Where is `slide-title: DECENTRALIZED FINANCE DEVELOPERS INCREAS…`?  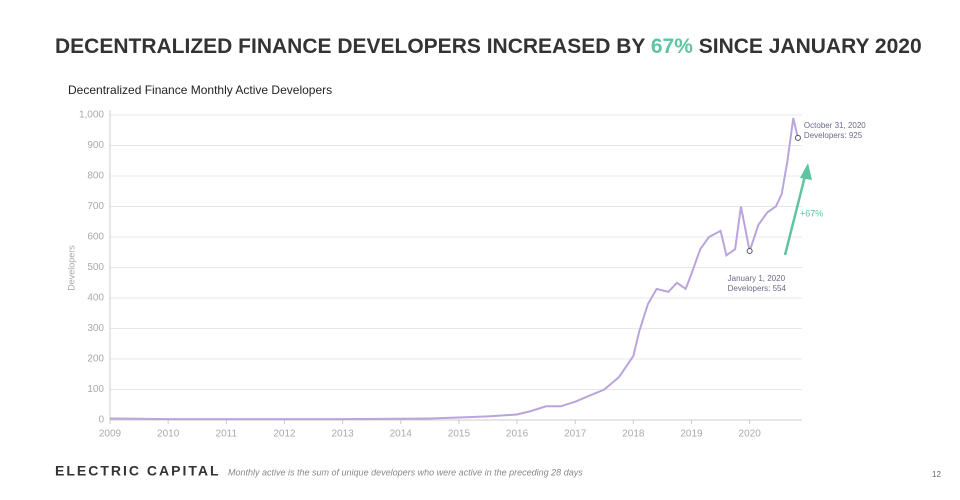 slide-title: DECENTRALIZED FINANCE DEVELOPERS INCREAS… is located at coordinates (488, 46).